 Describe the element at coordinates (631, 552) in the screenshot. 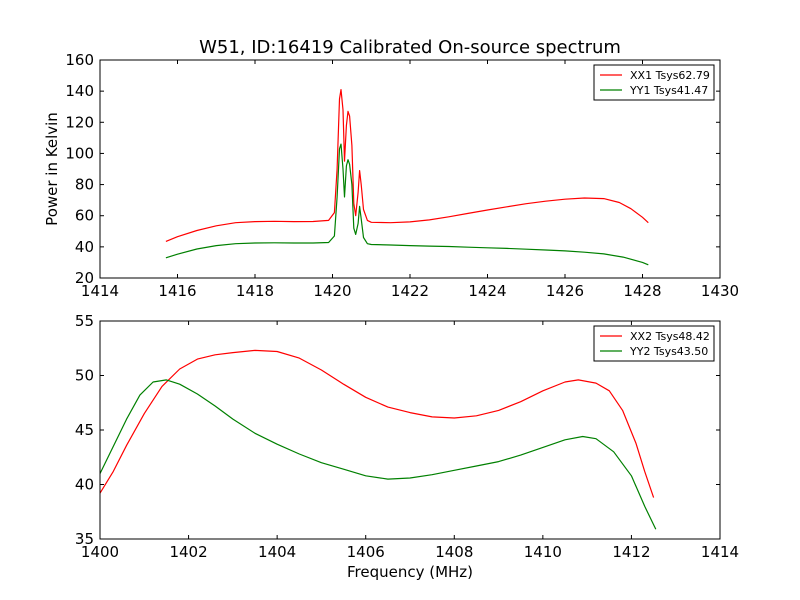

I see `x-tick-label: 1412` at that location.